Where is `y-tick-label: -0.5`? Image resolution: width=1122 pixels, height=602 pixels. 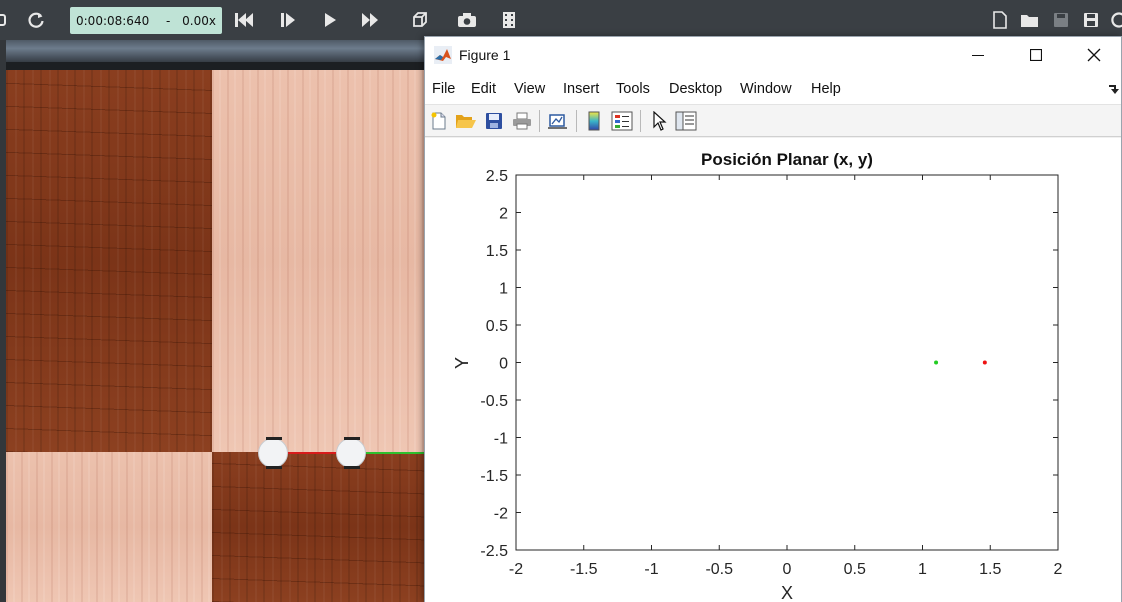
y-tick-label: -0.5 is located at coordinates (494, 401).